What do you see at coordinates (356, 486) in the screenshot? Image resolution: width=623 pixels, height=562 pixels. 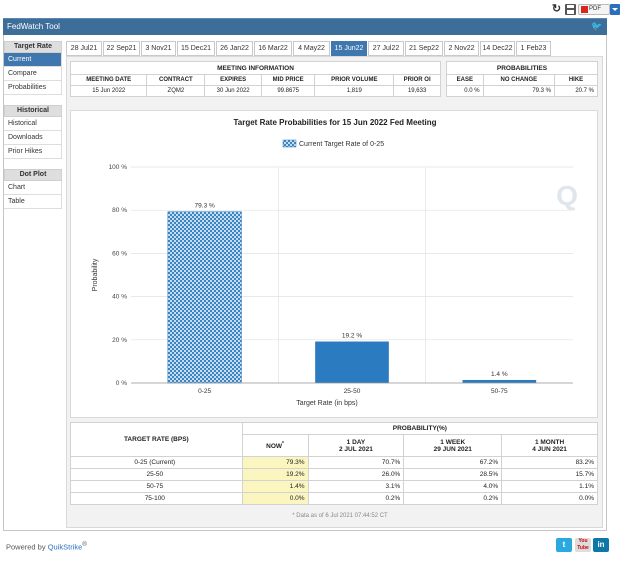 I see `probability-cell: 3.1%` at bounding box center [356, 486].